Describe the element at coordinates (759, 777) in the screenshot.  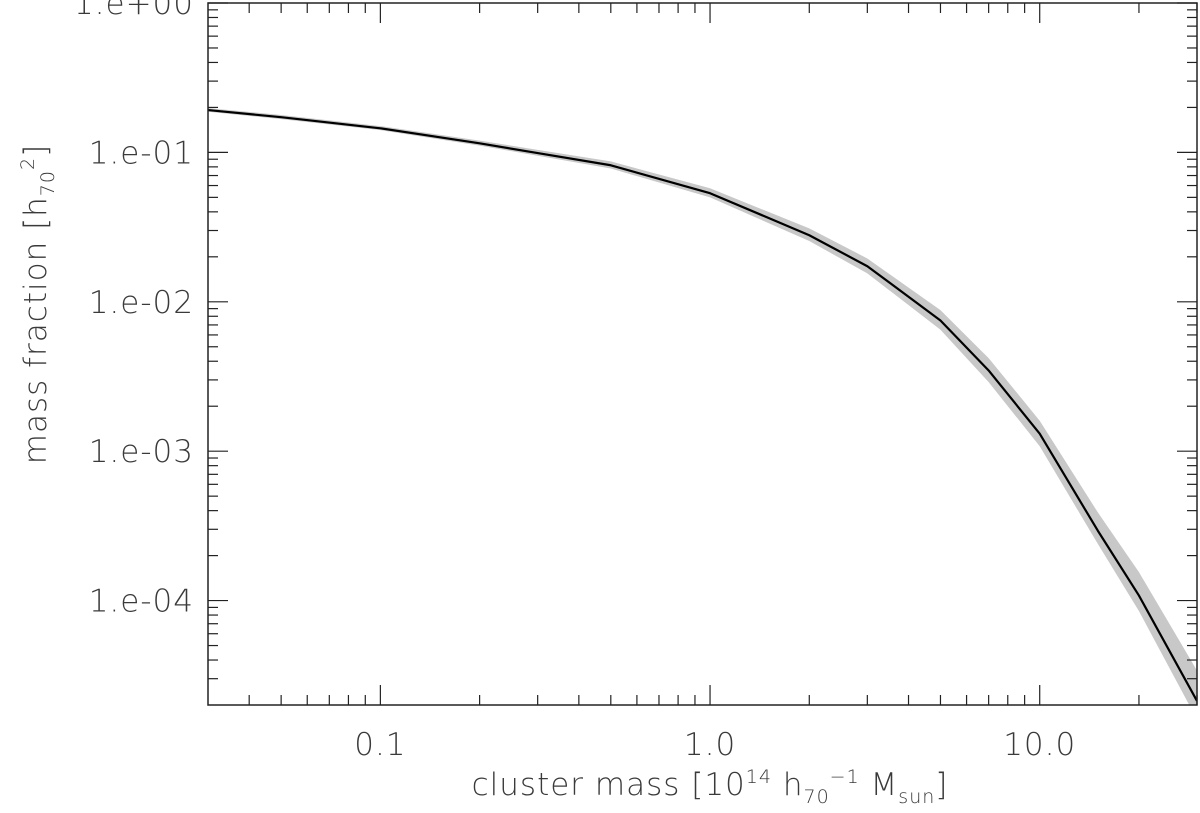
I see `label-part: 14` at that location.